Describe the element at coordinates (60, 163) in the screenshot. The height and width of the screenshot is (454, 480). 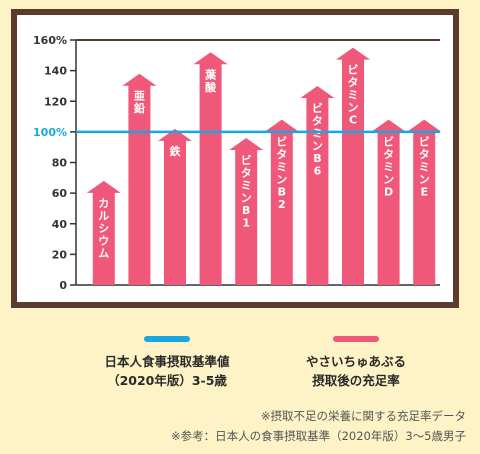
I see `y-tick-label: 80` at that location.